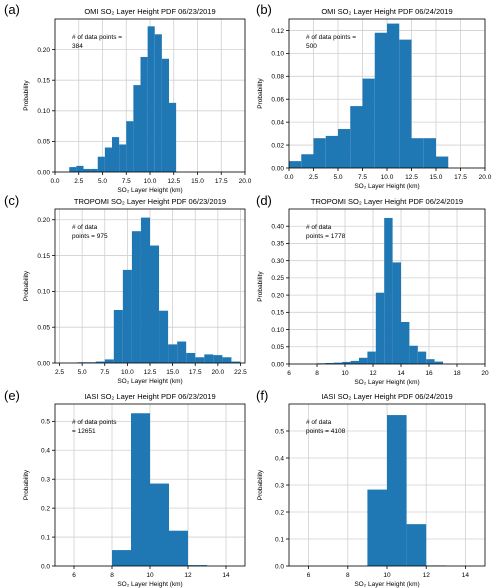 Image resolution: width=500 pixels, height=588 pixels. Describe the element at coordinates (97, 37) in the screenshot. I see `data-count-annotation: # of data points =` at that location.